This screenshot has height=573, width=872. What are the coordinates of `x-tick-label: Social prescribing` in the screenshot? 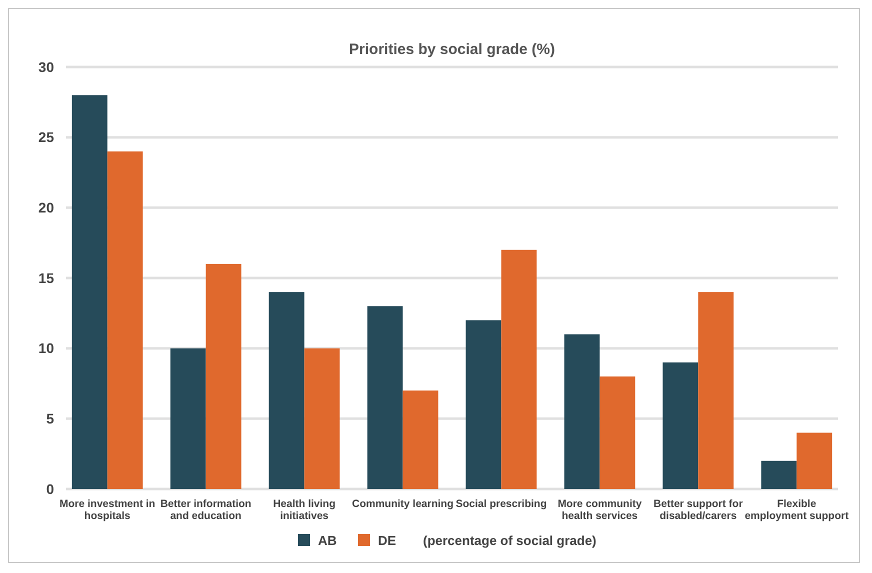 It's located at (501, 504).